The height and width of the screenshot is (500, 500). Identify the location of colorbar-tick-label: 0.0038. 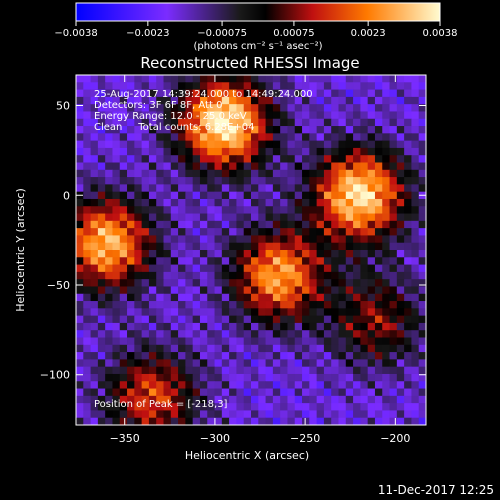
(440, 33).